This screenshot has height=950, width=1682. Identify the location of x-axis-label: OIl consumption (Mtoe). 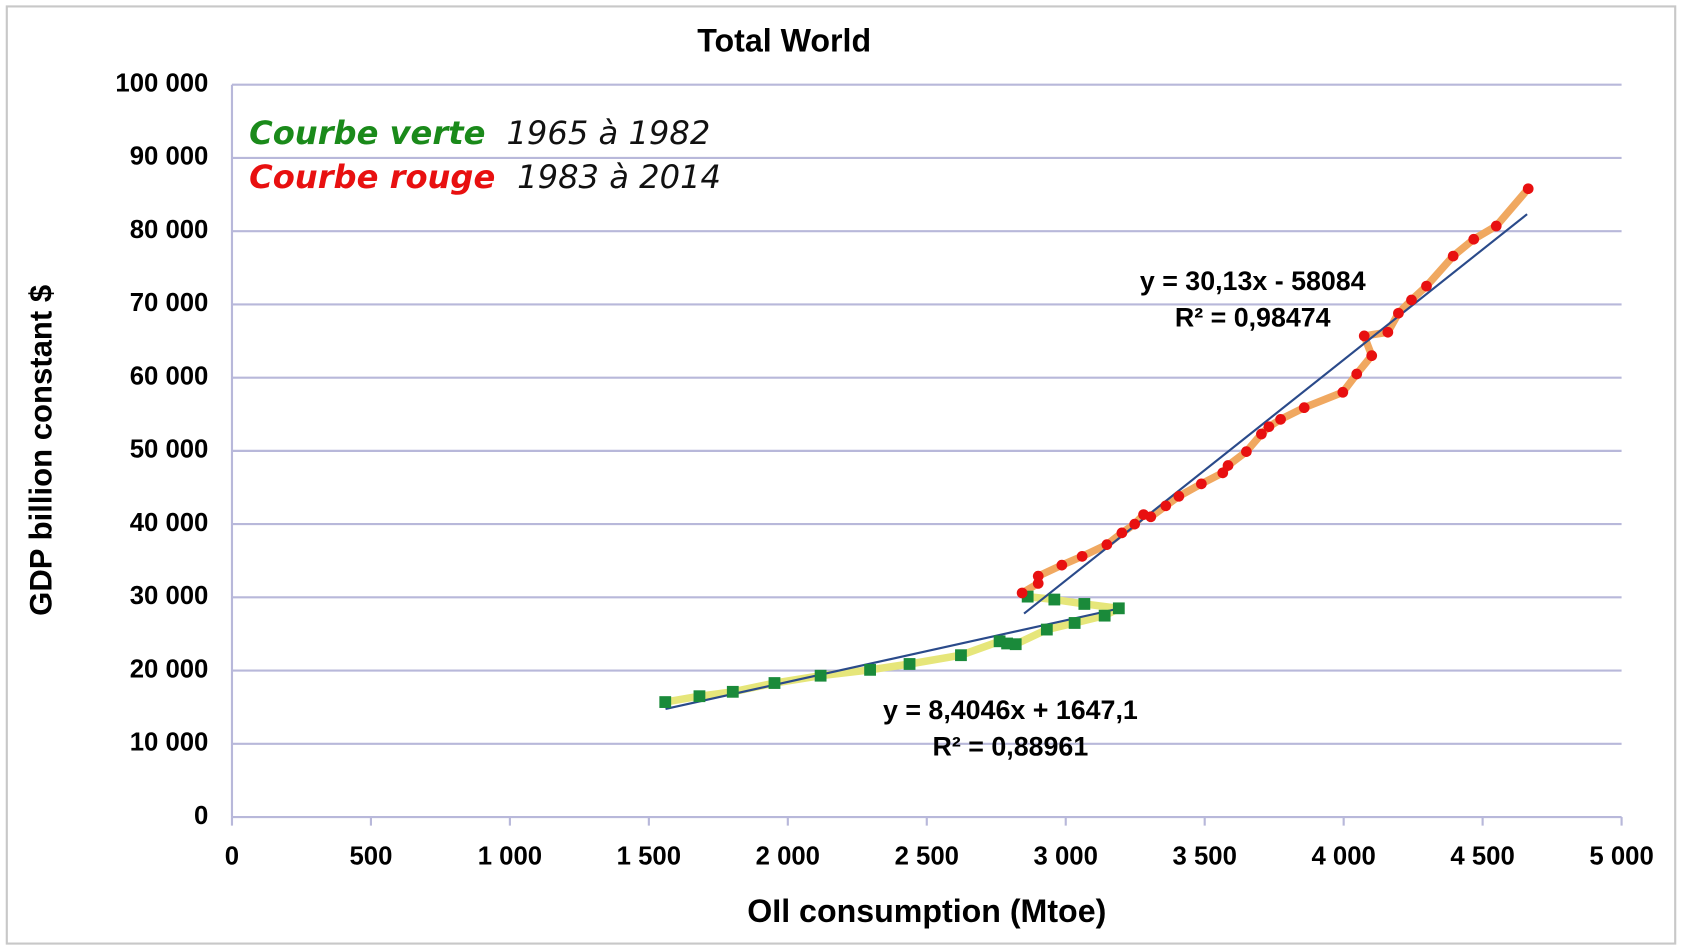
(926, 911).